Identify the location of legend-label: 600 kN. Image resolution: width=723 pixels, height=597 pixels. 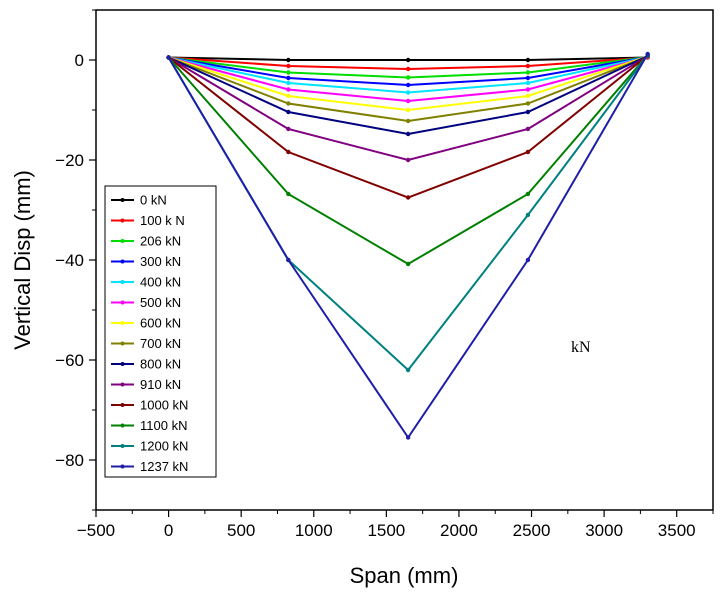
(160, 323).